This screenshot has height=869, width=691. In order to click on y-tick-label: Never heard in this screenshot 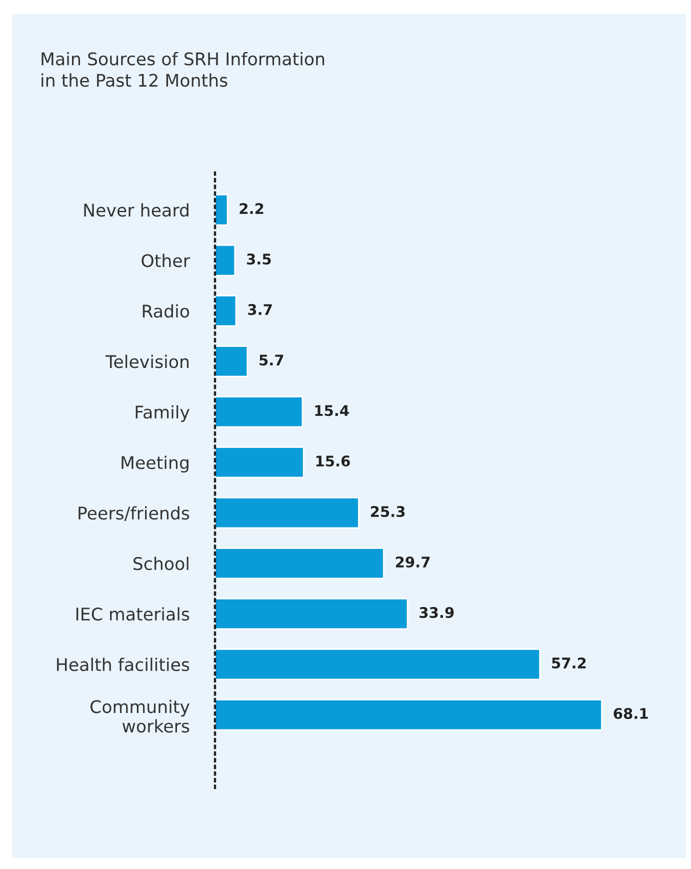, I will do `click(136, 210)`.